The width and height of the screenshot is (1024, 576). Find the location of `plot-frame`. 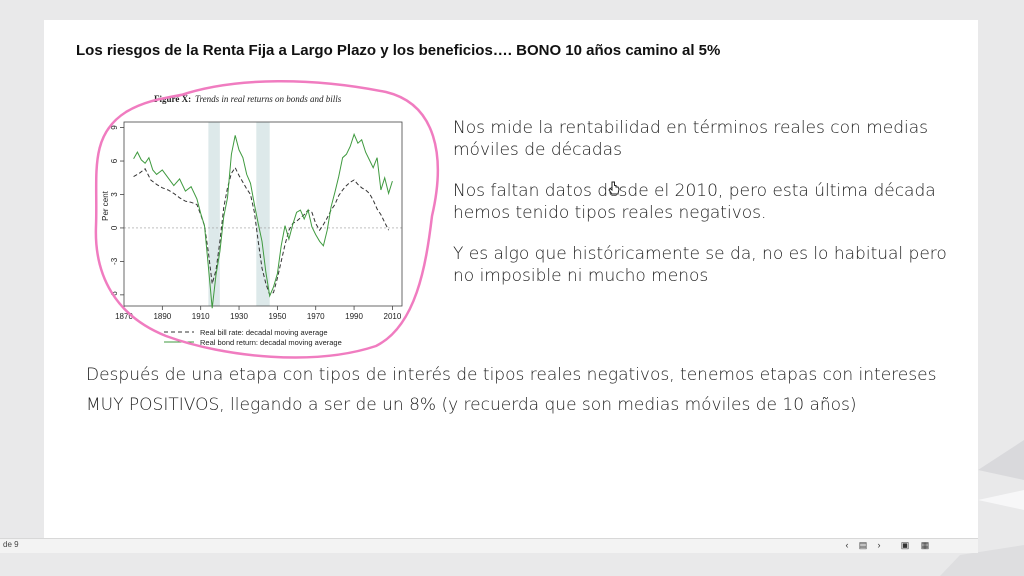

plot-frame is located at coordinates (263, 214).